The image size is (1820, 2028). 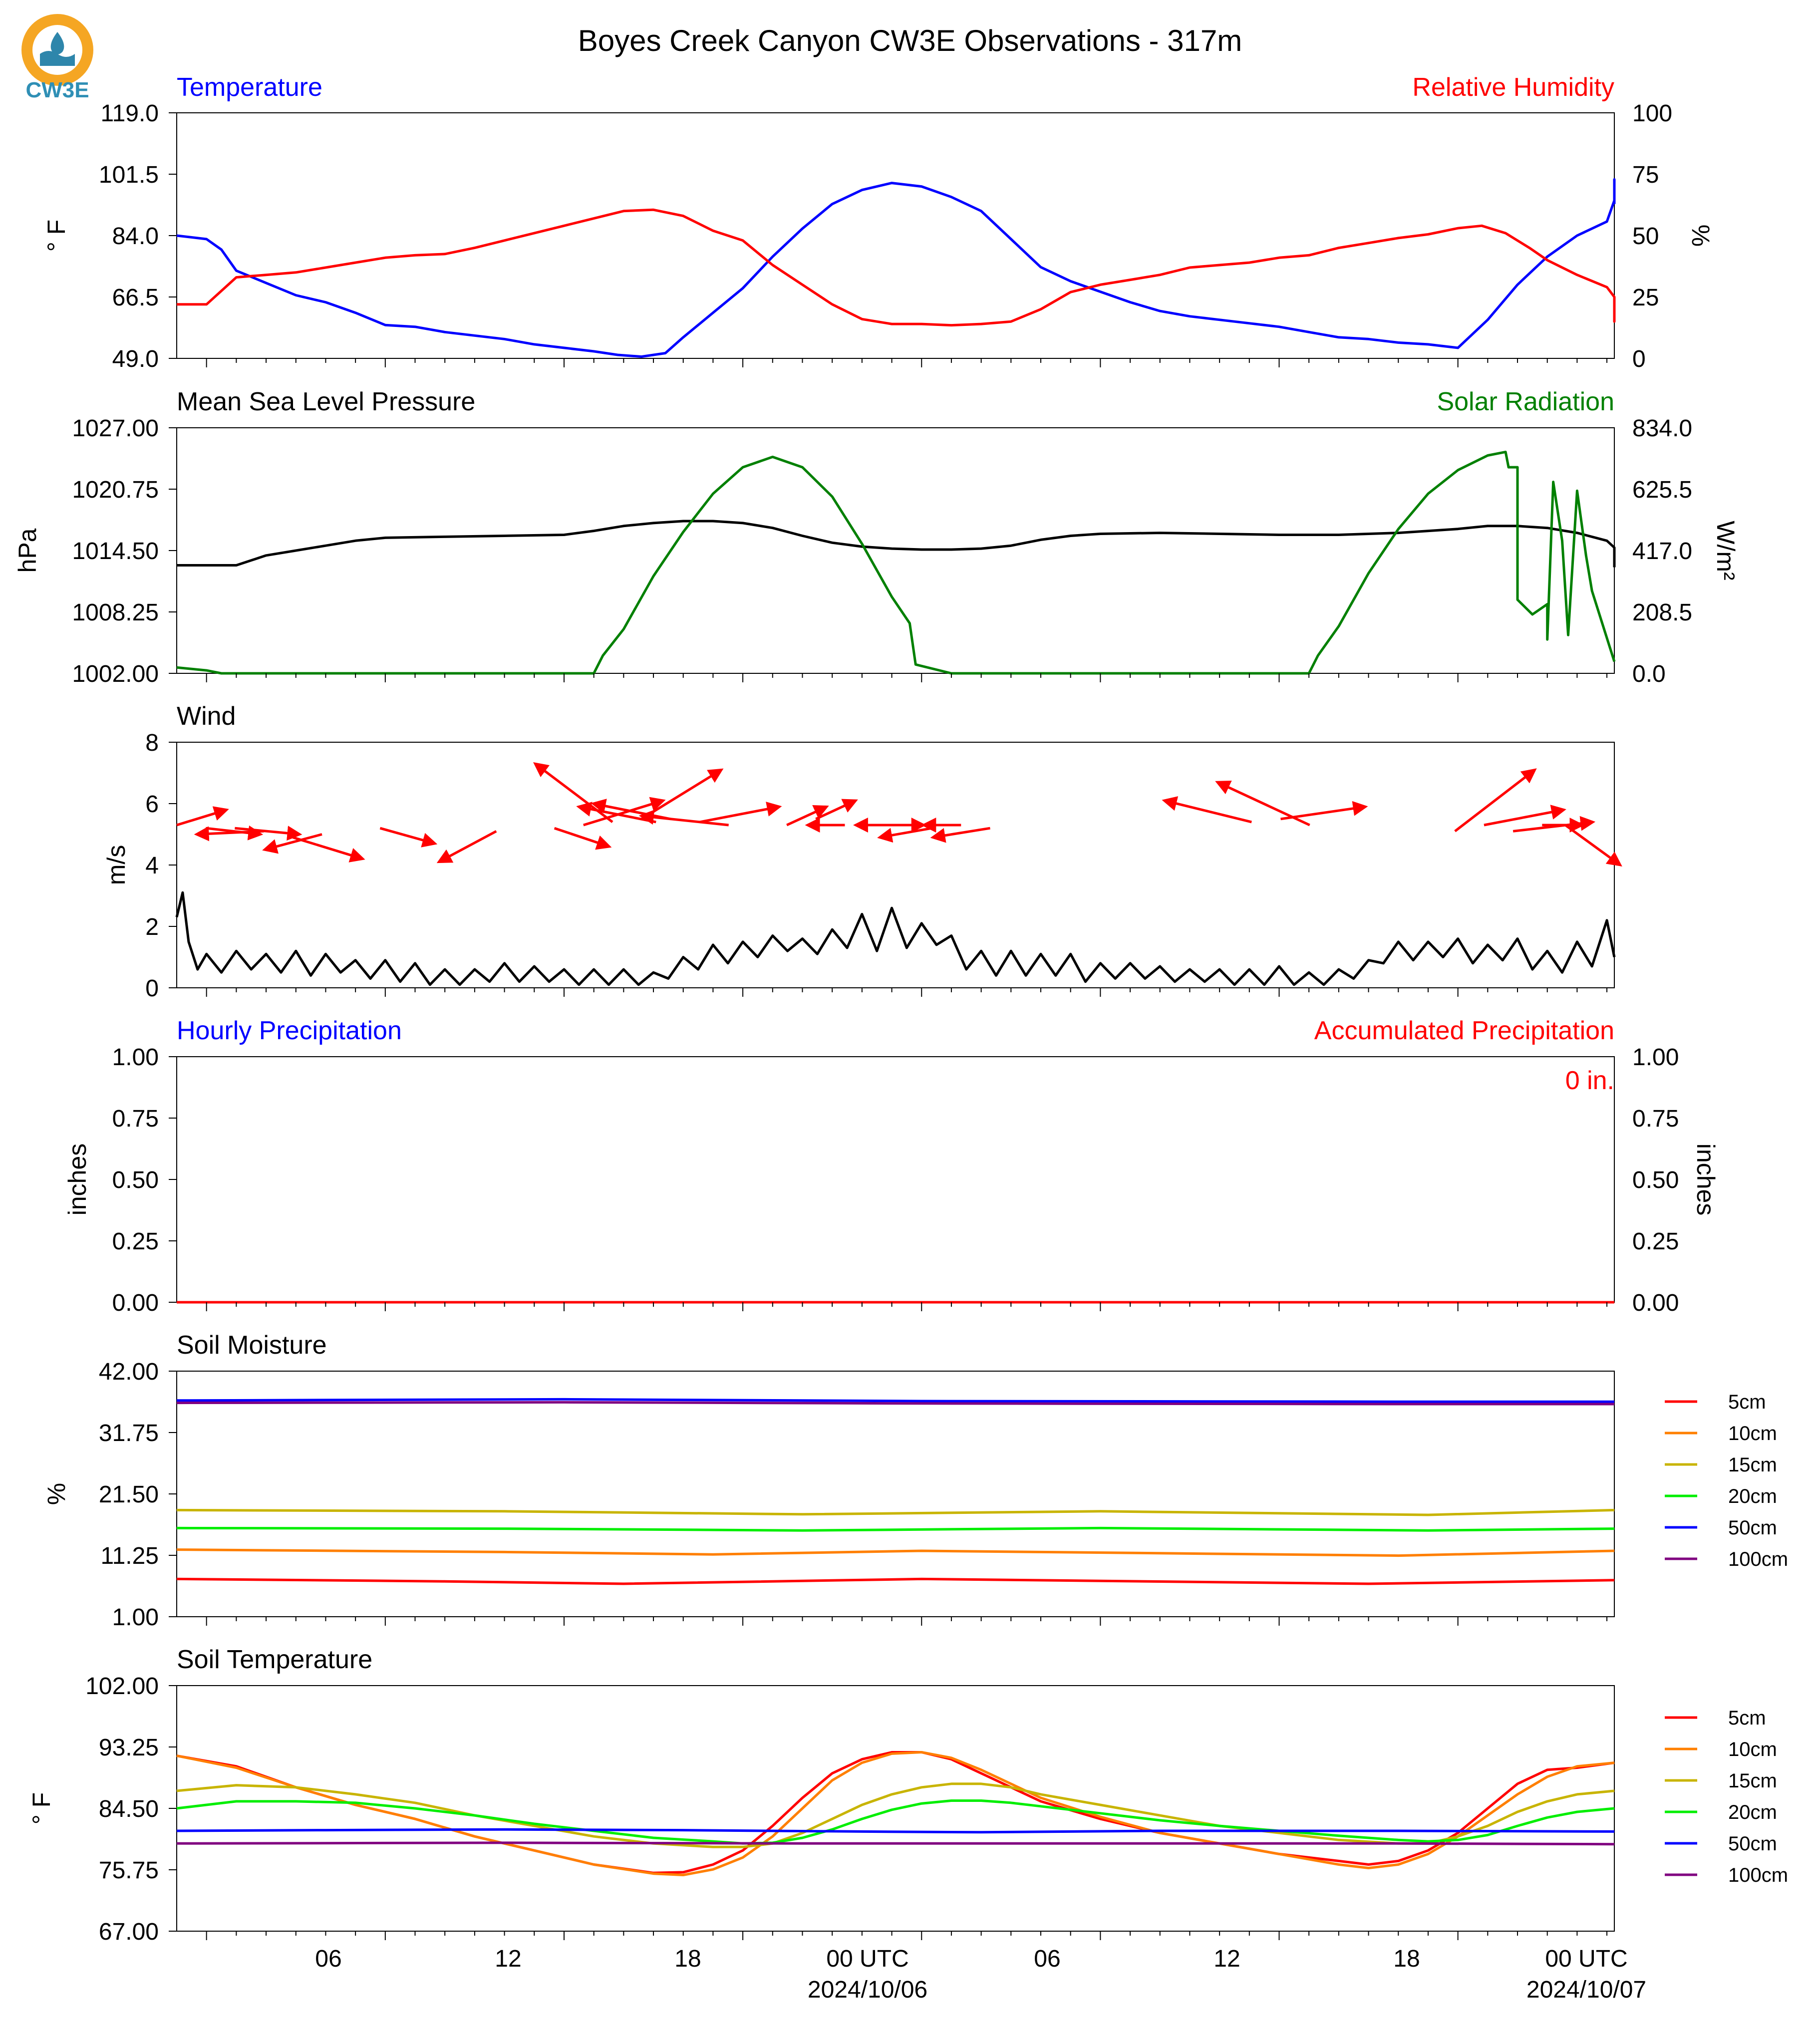 I want to click on legend-label: 10cm, so click(x=1752, y=1434).